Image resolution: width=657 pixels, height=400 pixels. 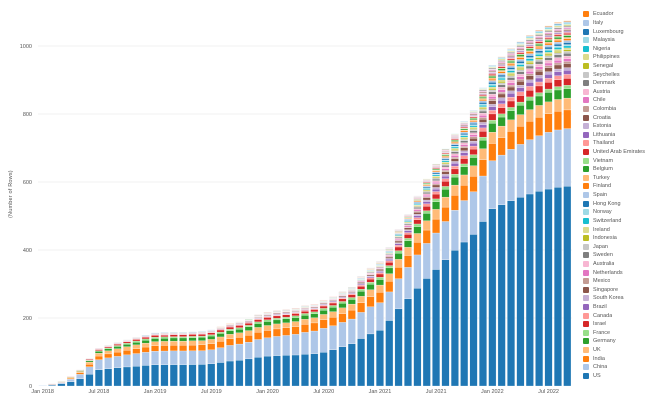 I want to click on legend-item: Nigeria, so click(x=619, y=48).